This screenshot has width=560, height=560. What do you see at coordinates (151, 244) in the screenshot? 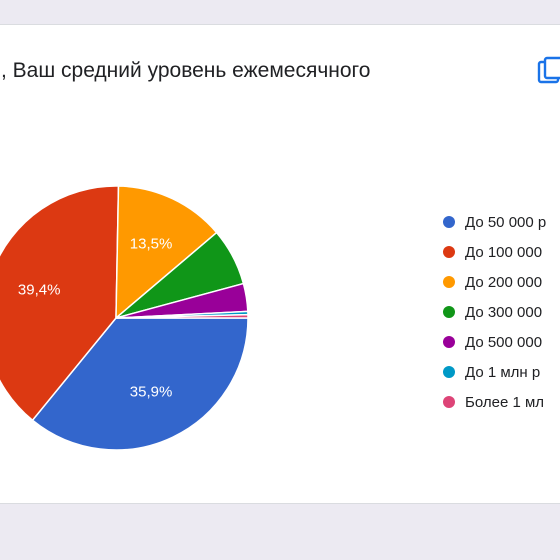
I see `slice-data-label: 13,5%` at bounding box center [151, 244].